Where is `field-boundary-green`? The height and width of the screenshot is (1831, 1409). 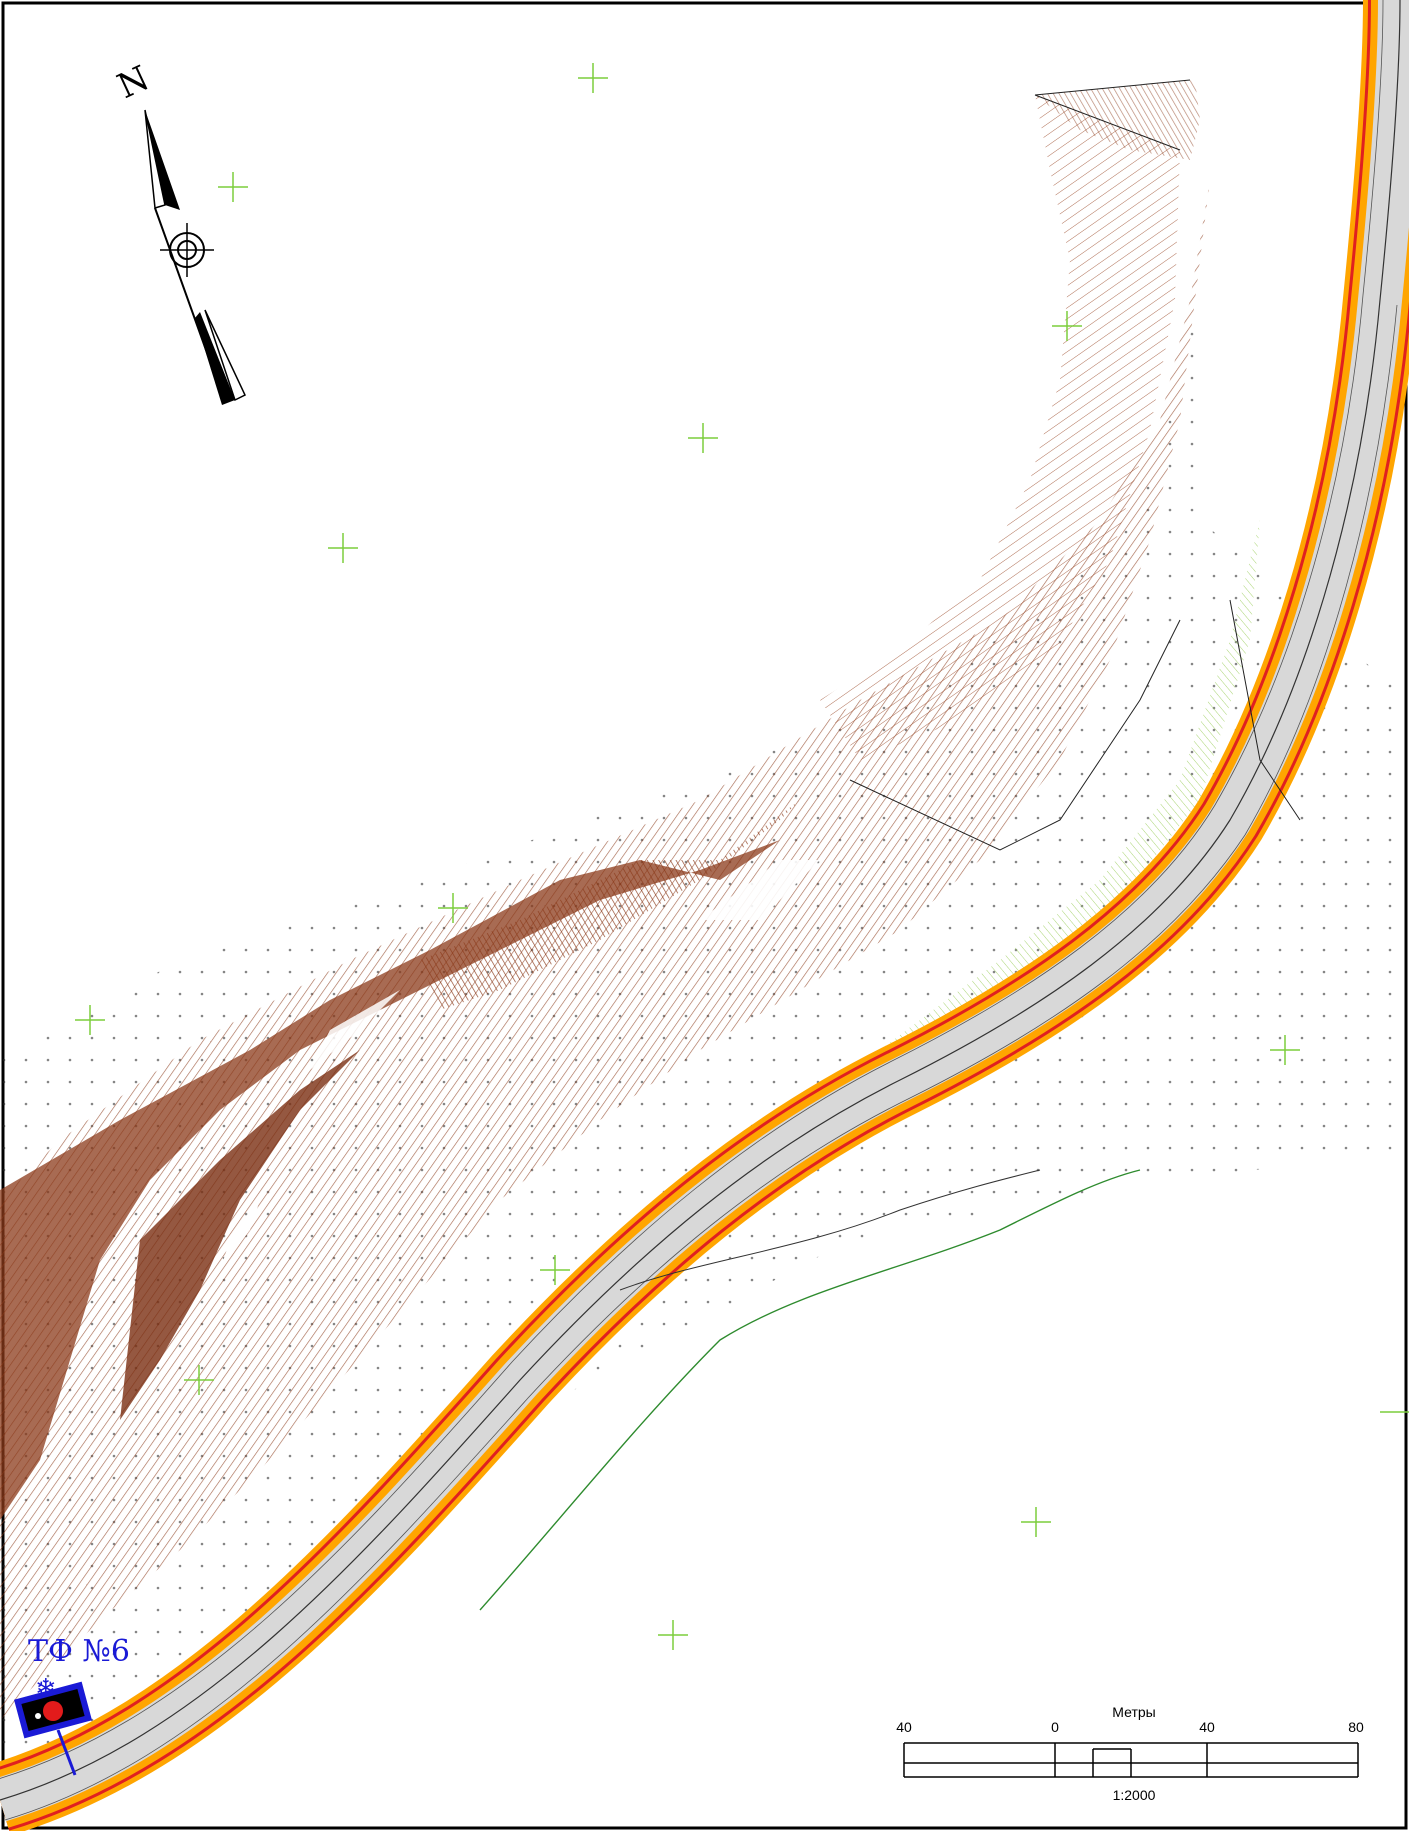
field-boundary-green is located at coordinates (810, 1390).